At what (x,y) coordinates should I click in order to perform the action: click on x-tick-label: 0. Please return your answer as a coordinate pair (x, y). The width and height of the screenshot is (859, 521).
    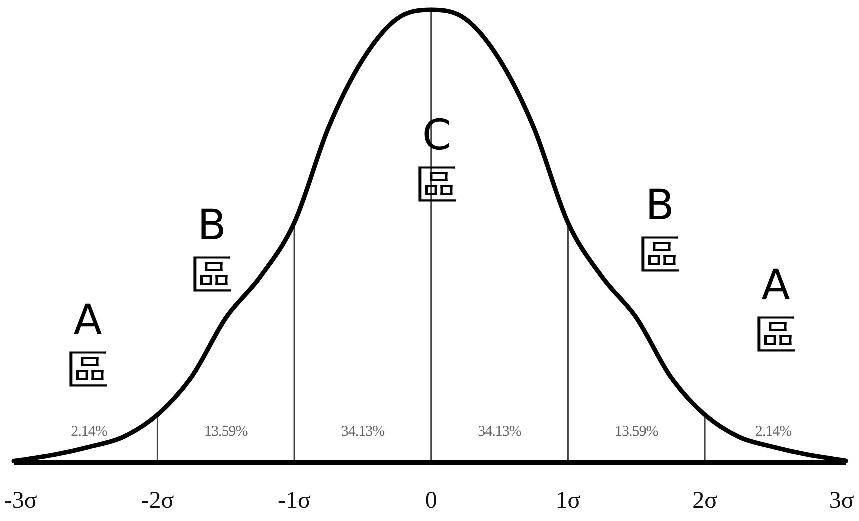
    Looking at the image, I should click on (431, 501).